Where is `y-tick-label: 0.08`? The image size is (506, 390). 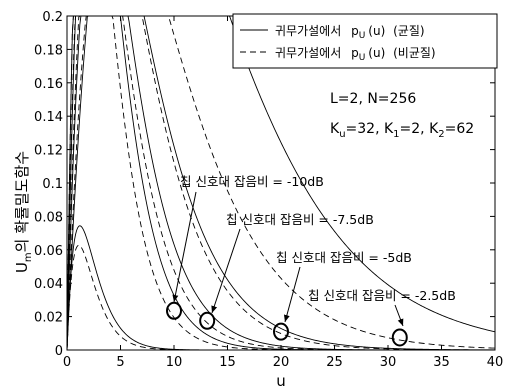
y-tick-label: 0.08 is located at coordinates (48, 217).